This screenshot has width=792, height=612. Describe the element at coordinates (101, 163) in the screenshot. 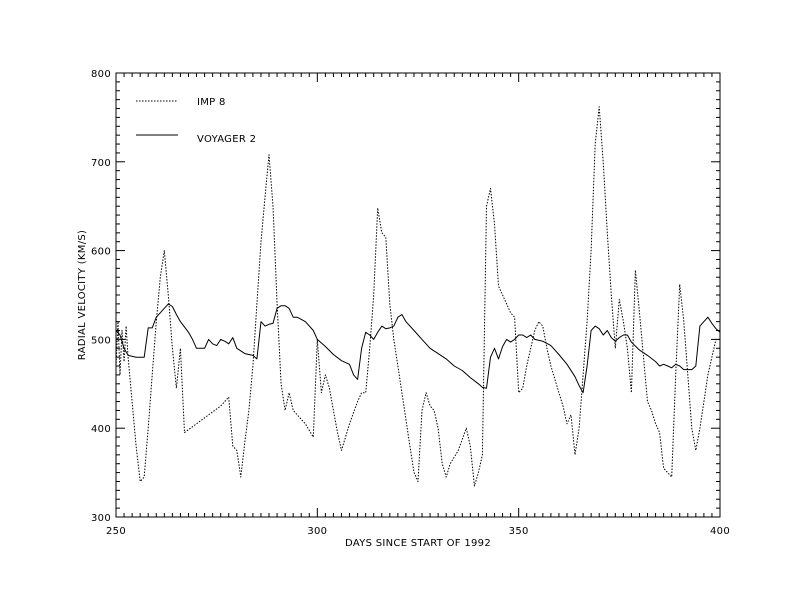

I see `y-tick-label: 700` at that location.